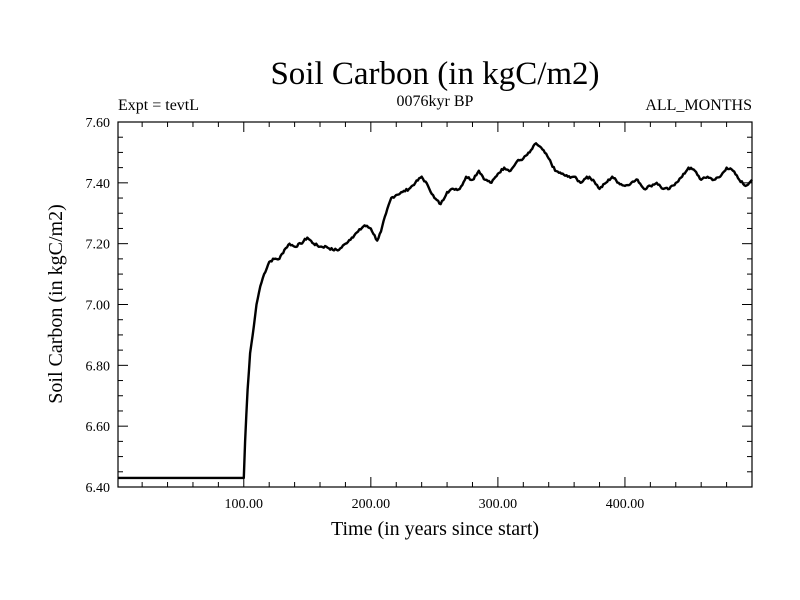 Image resolution: width=800 pixels, height=600 pixels. I want to click on experiment-label: Expt = tevtL, so click(158, 105).